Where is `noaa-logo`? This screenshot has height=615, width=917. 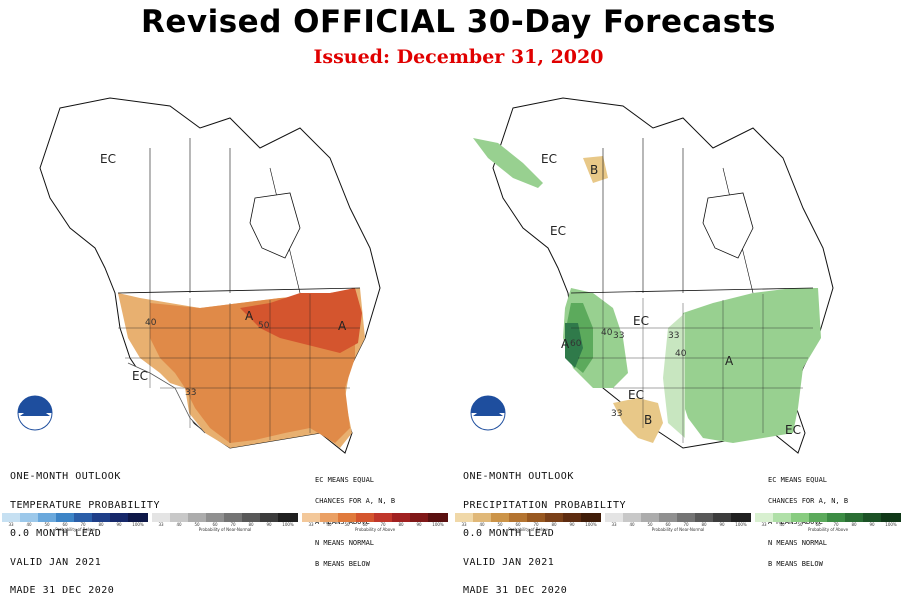 noaa-logo is located at coordinates (488, 413).